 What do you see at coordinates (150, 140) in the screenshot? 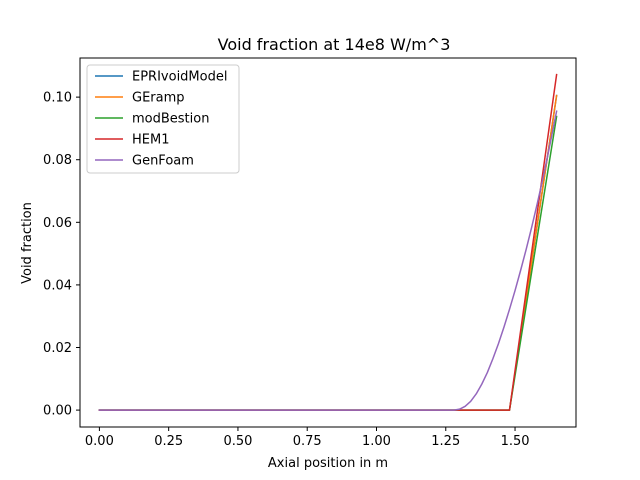
I see `legend-label: HEM1` at bounding box center [150, 140].